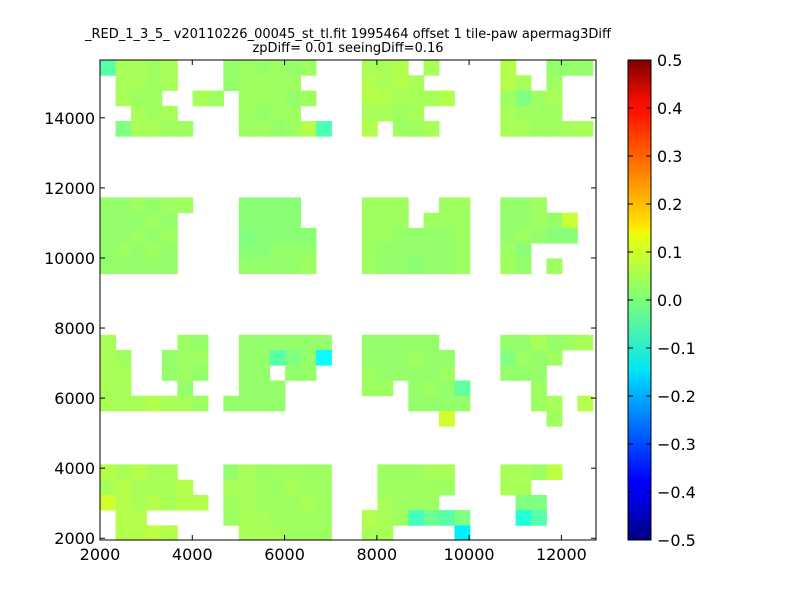  I want to click on y-tick-label: 2000, so click(74, 538).